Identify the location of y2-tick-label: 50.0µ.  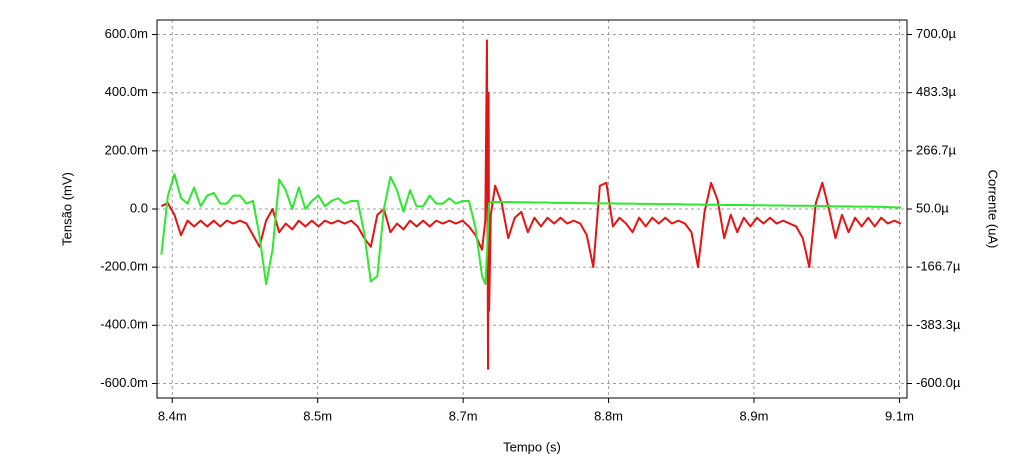
(932, 207).